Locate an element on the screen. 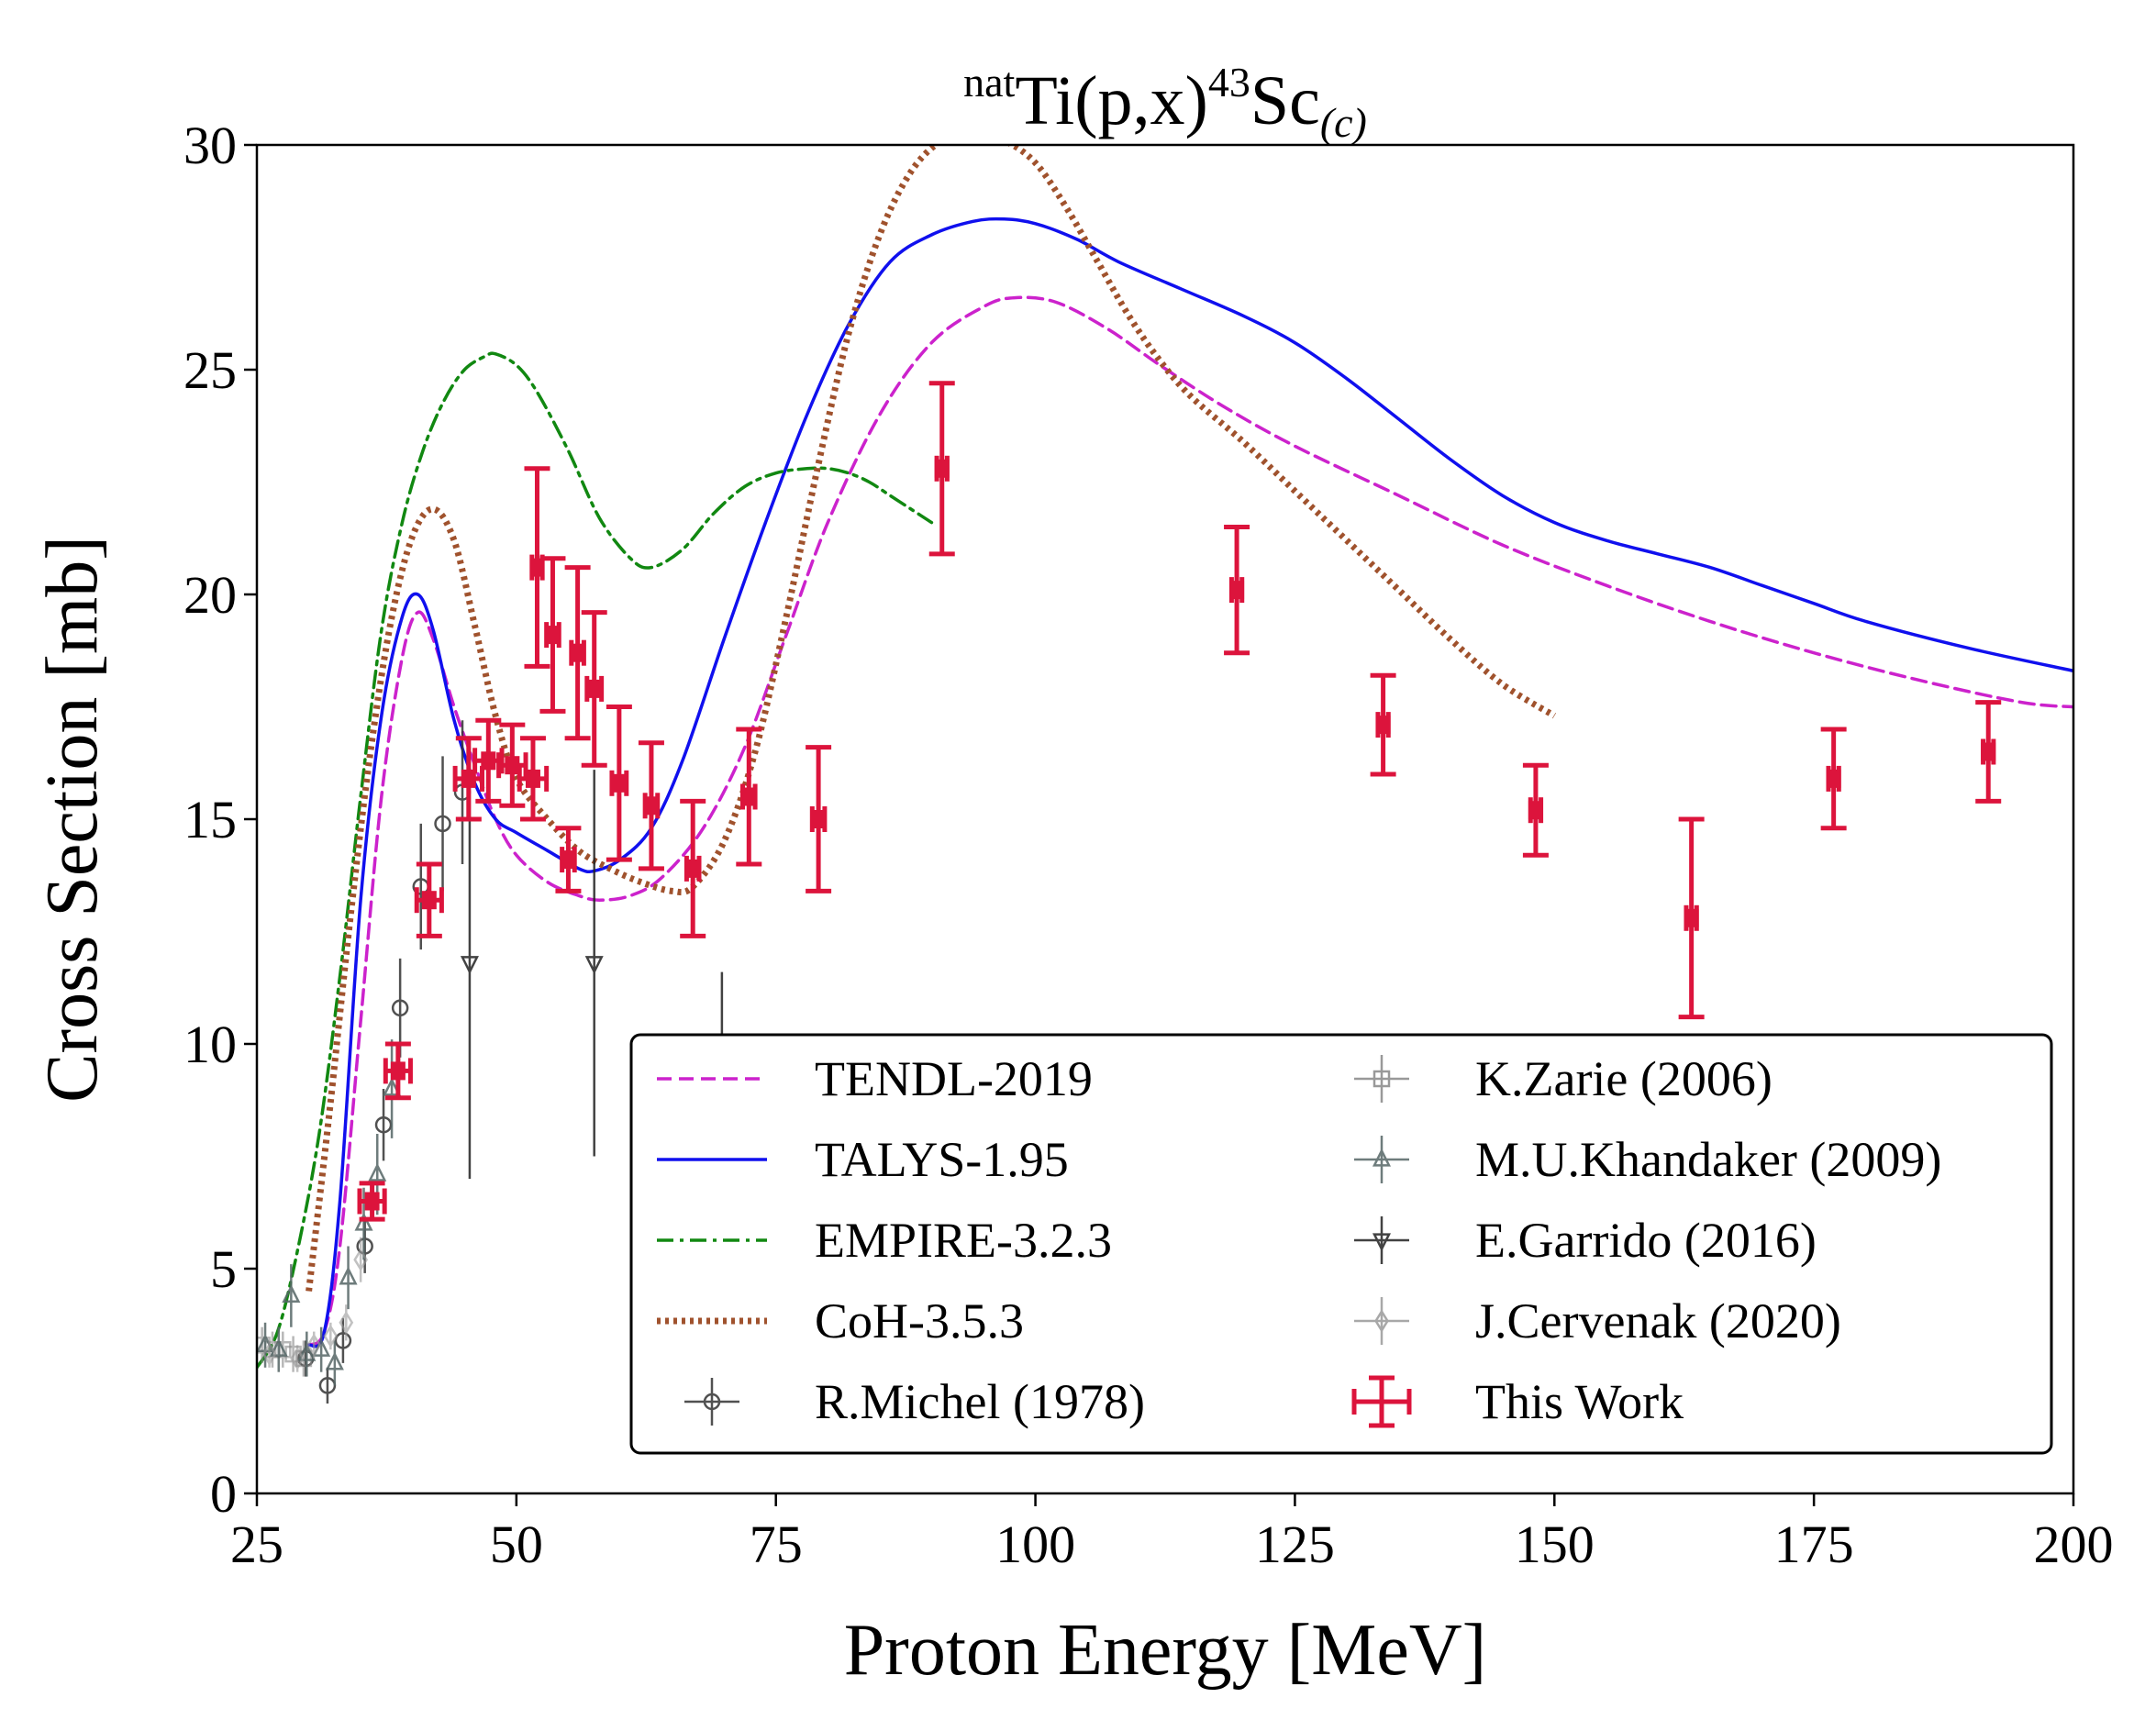 This screenshot has width=2156, height=1720. x-tick-label: 175 is located at coordinates (1814, 1544).